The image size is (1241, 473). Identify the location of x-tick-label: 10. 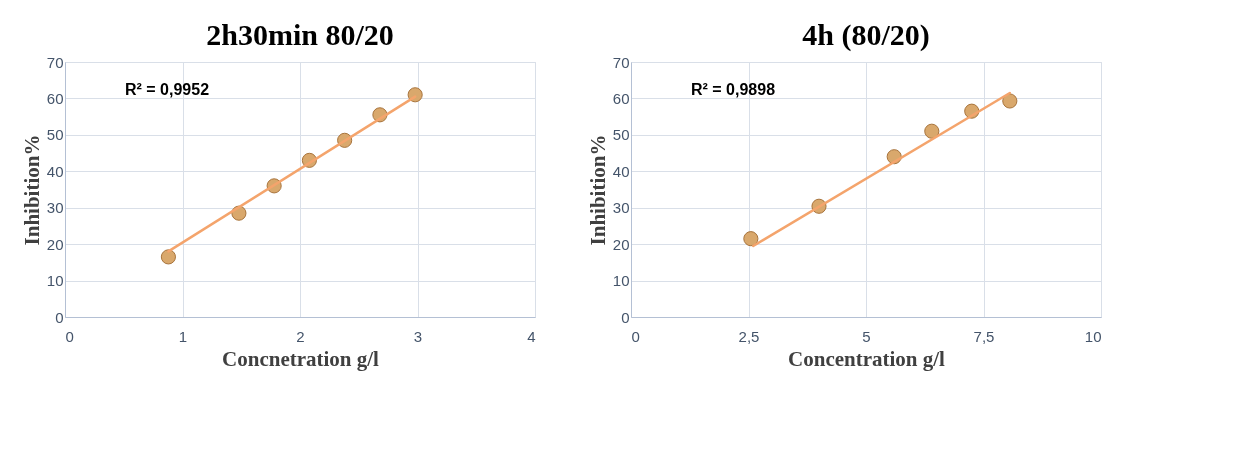
(1093, 336).